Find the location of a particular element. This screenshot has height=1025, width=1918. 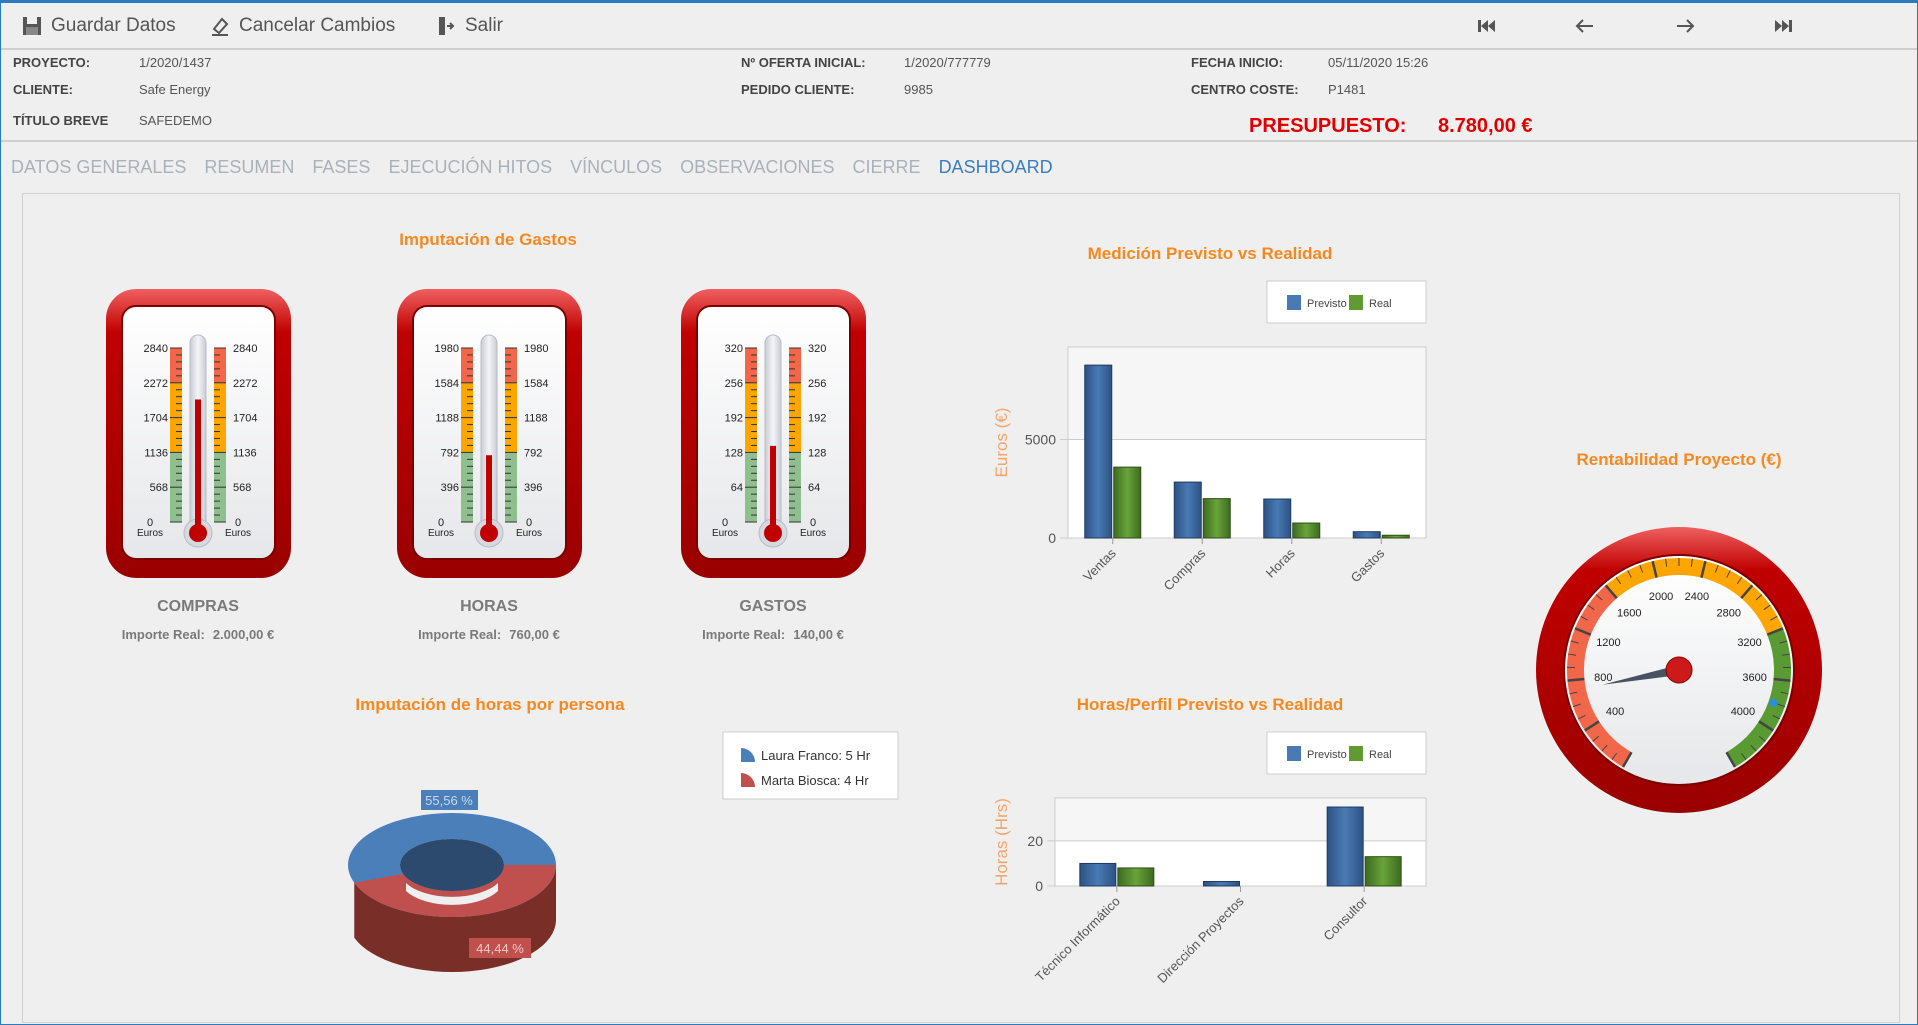

fecha-label: FECHA INICIO: is located at coordinates (1237, 62).